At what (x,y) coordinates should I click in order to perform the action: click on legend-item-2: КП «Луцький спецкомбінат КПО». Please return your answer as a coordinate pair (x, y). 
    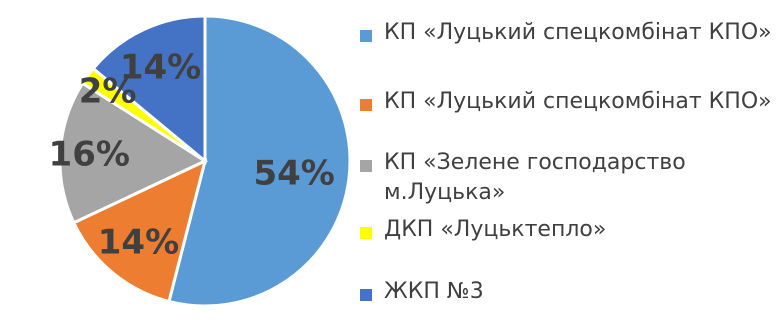
    Looking at the image, I should click on (566, 102).